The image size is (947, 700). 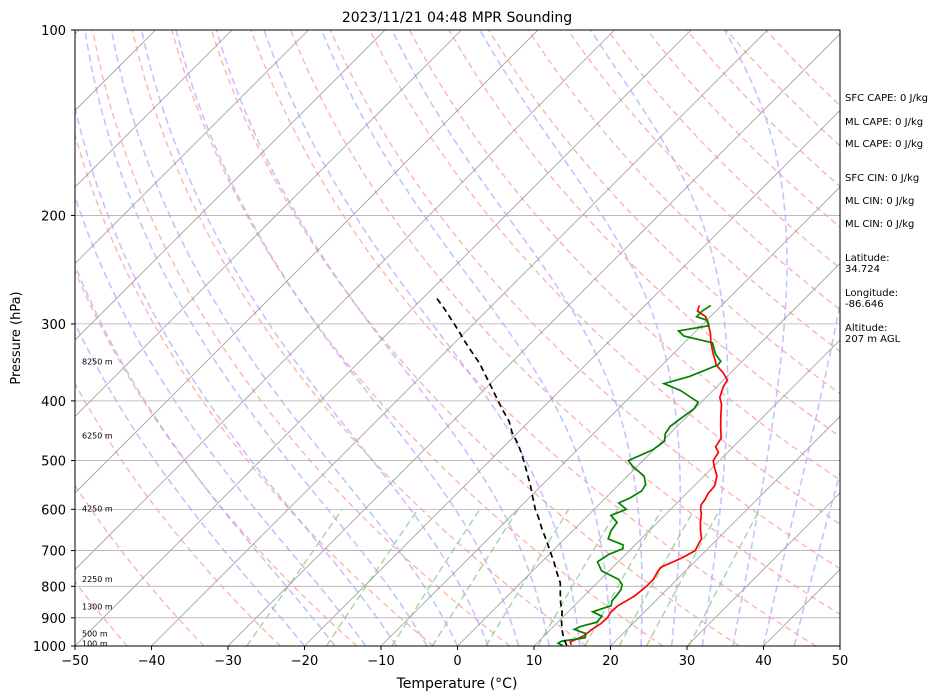 I want to click on side-panel-line: SFC CAPE: 0 J/kg, so click(x=886, y=98).